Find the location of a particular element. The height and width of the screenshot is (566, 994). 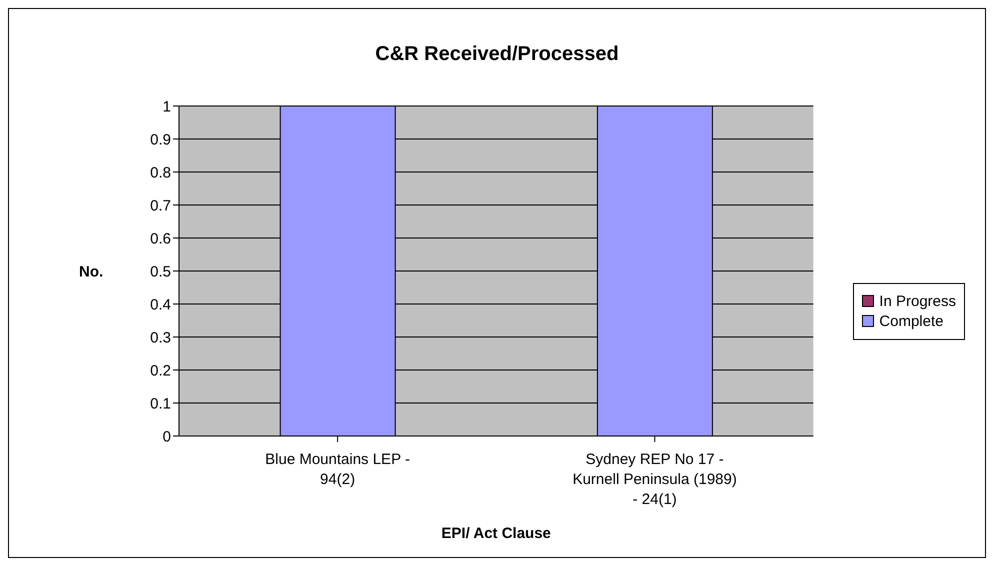

legend-label: Complete is located at coordinates (911, 321).